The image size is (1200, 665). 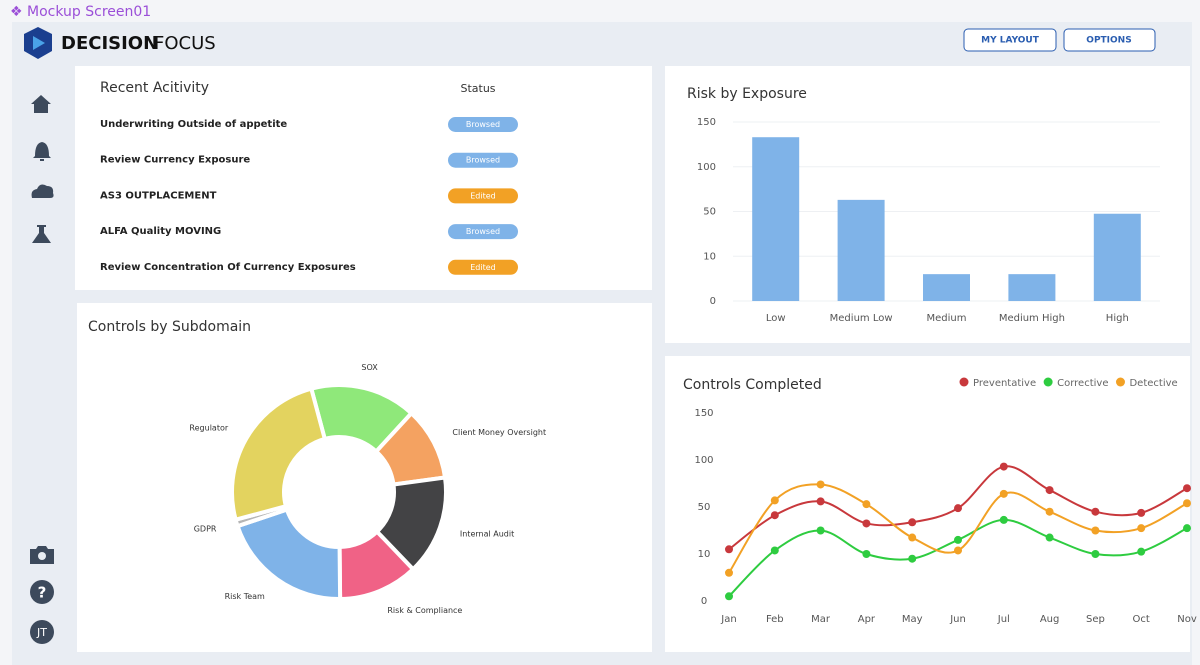 I want to click on user-initials: JT, so click(x=41, y=632).